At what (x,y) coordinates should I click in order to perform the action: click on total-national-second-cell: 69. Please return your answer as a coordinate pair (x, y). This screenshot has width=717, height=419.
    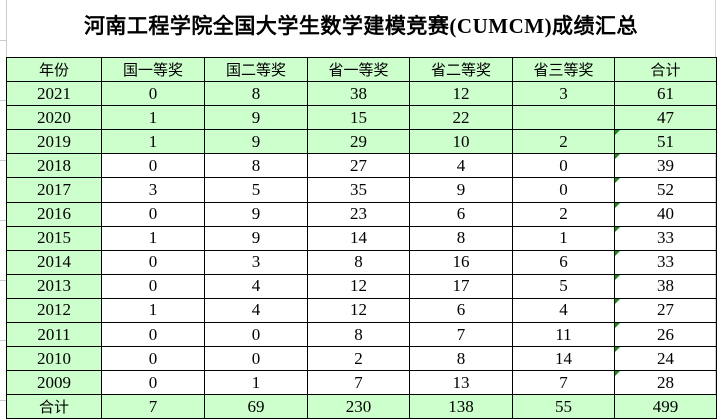
    Looking at the image, I should click on (256, 406).